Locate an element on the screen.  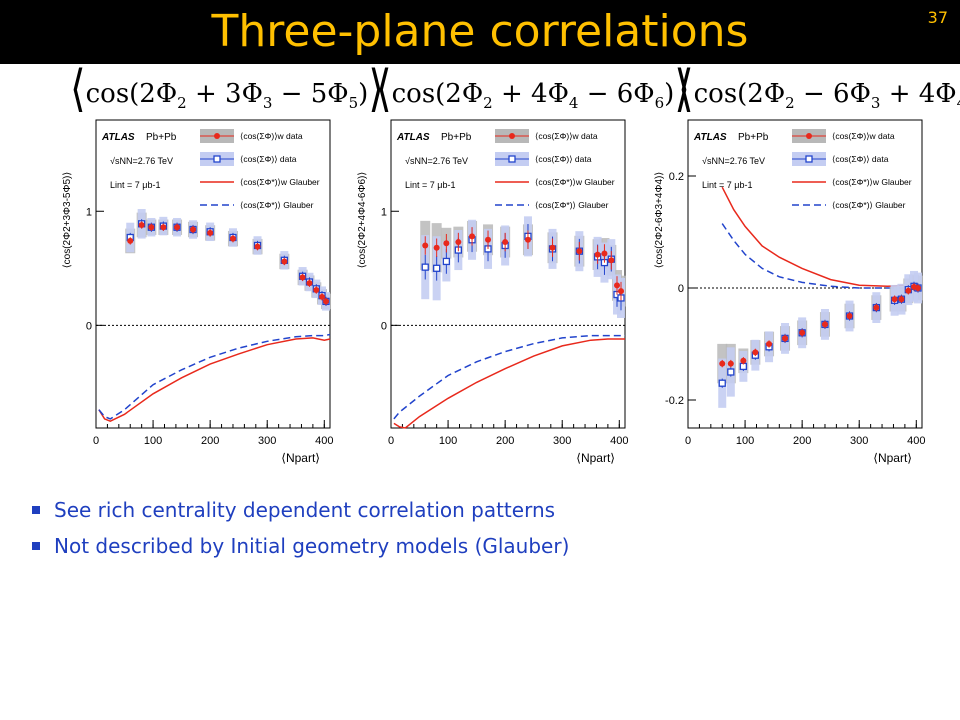
formula-3: ⟨cos(2Φ2 − 6Φ3 + 4Φ4)⟩ is located at coordinates (819, 89).